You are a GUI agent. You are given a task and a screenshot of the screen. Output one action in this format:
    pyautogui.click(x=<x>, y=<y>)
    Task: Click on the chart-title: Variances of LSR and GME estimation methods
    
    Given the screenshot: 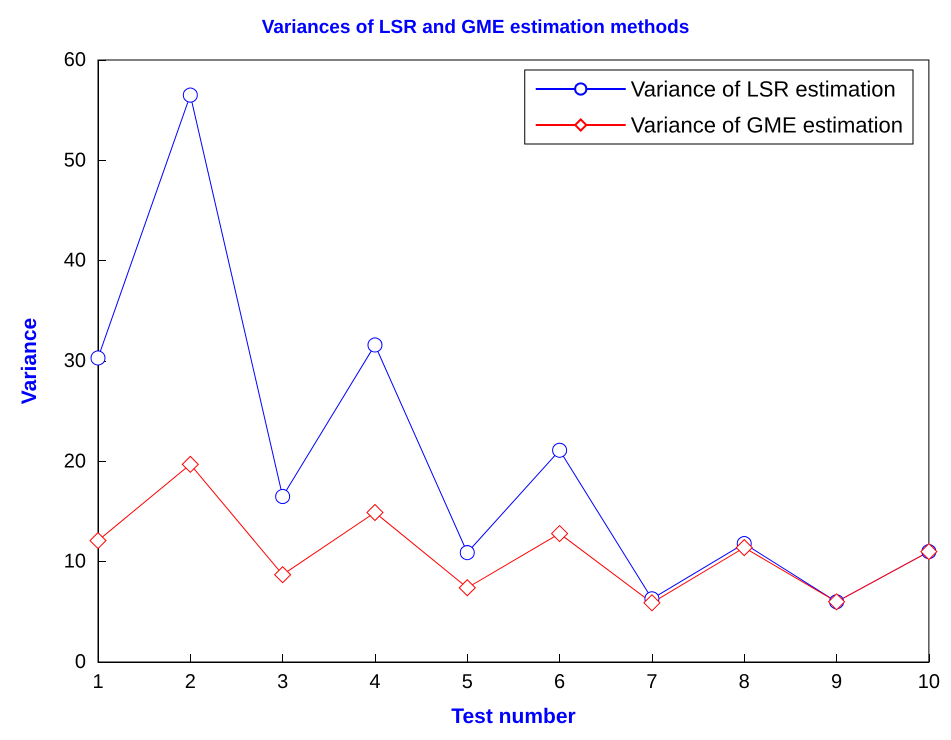 What is the action you would take?
    pyautogui.click(x=476, y=27)
    